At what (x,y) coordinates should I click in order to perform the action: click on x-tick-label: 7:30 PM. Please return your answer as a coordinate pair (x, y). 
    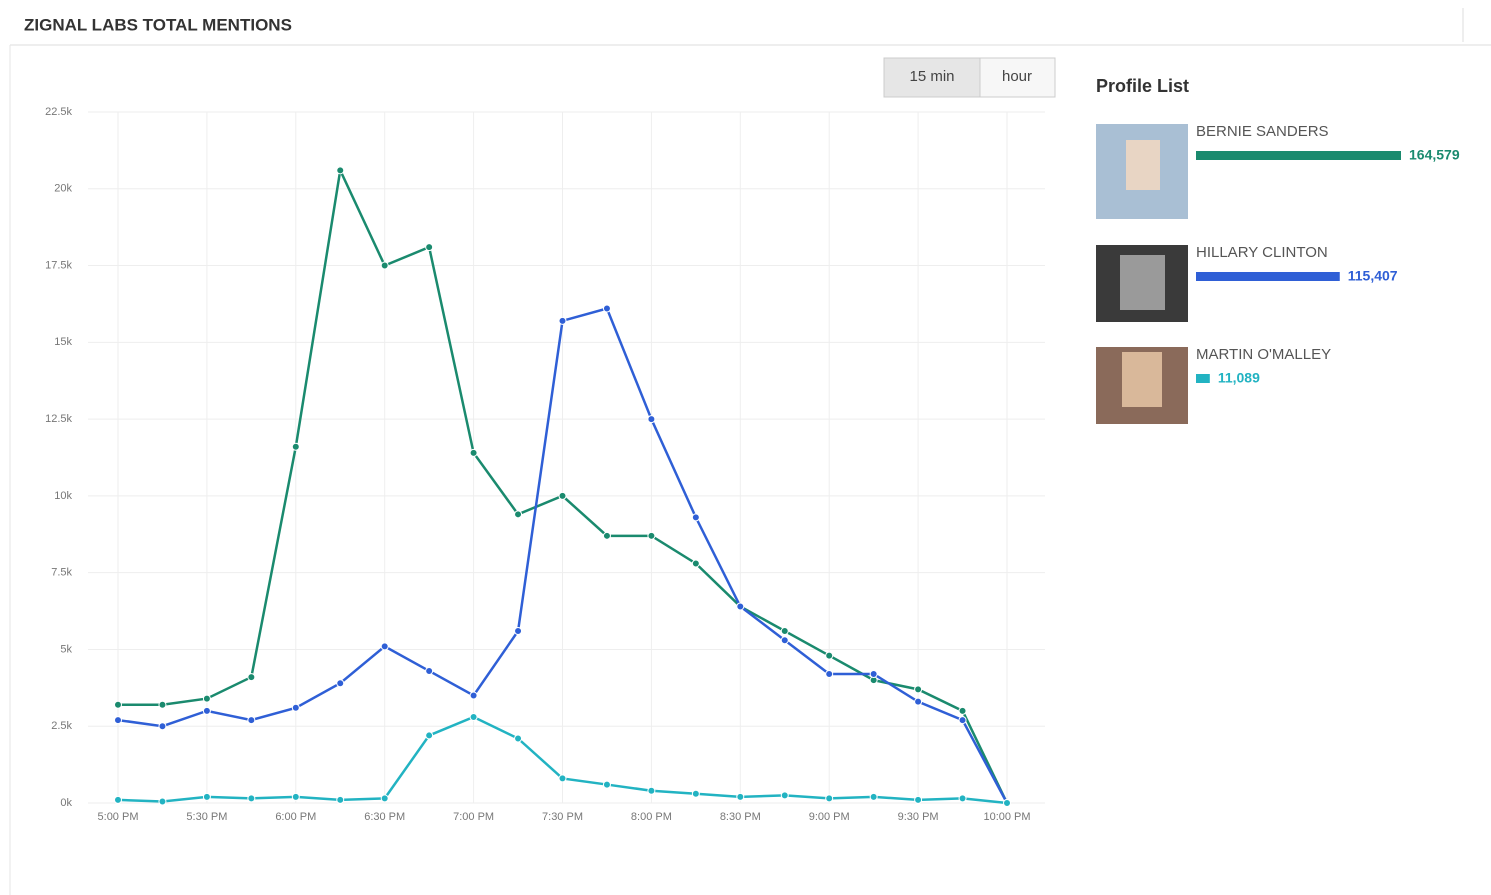
    Looking at the image, I should click on (562, 817).